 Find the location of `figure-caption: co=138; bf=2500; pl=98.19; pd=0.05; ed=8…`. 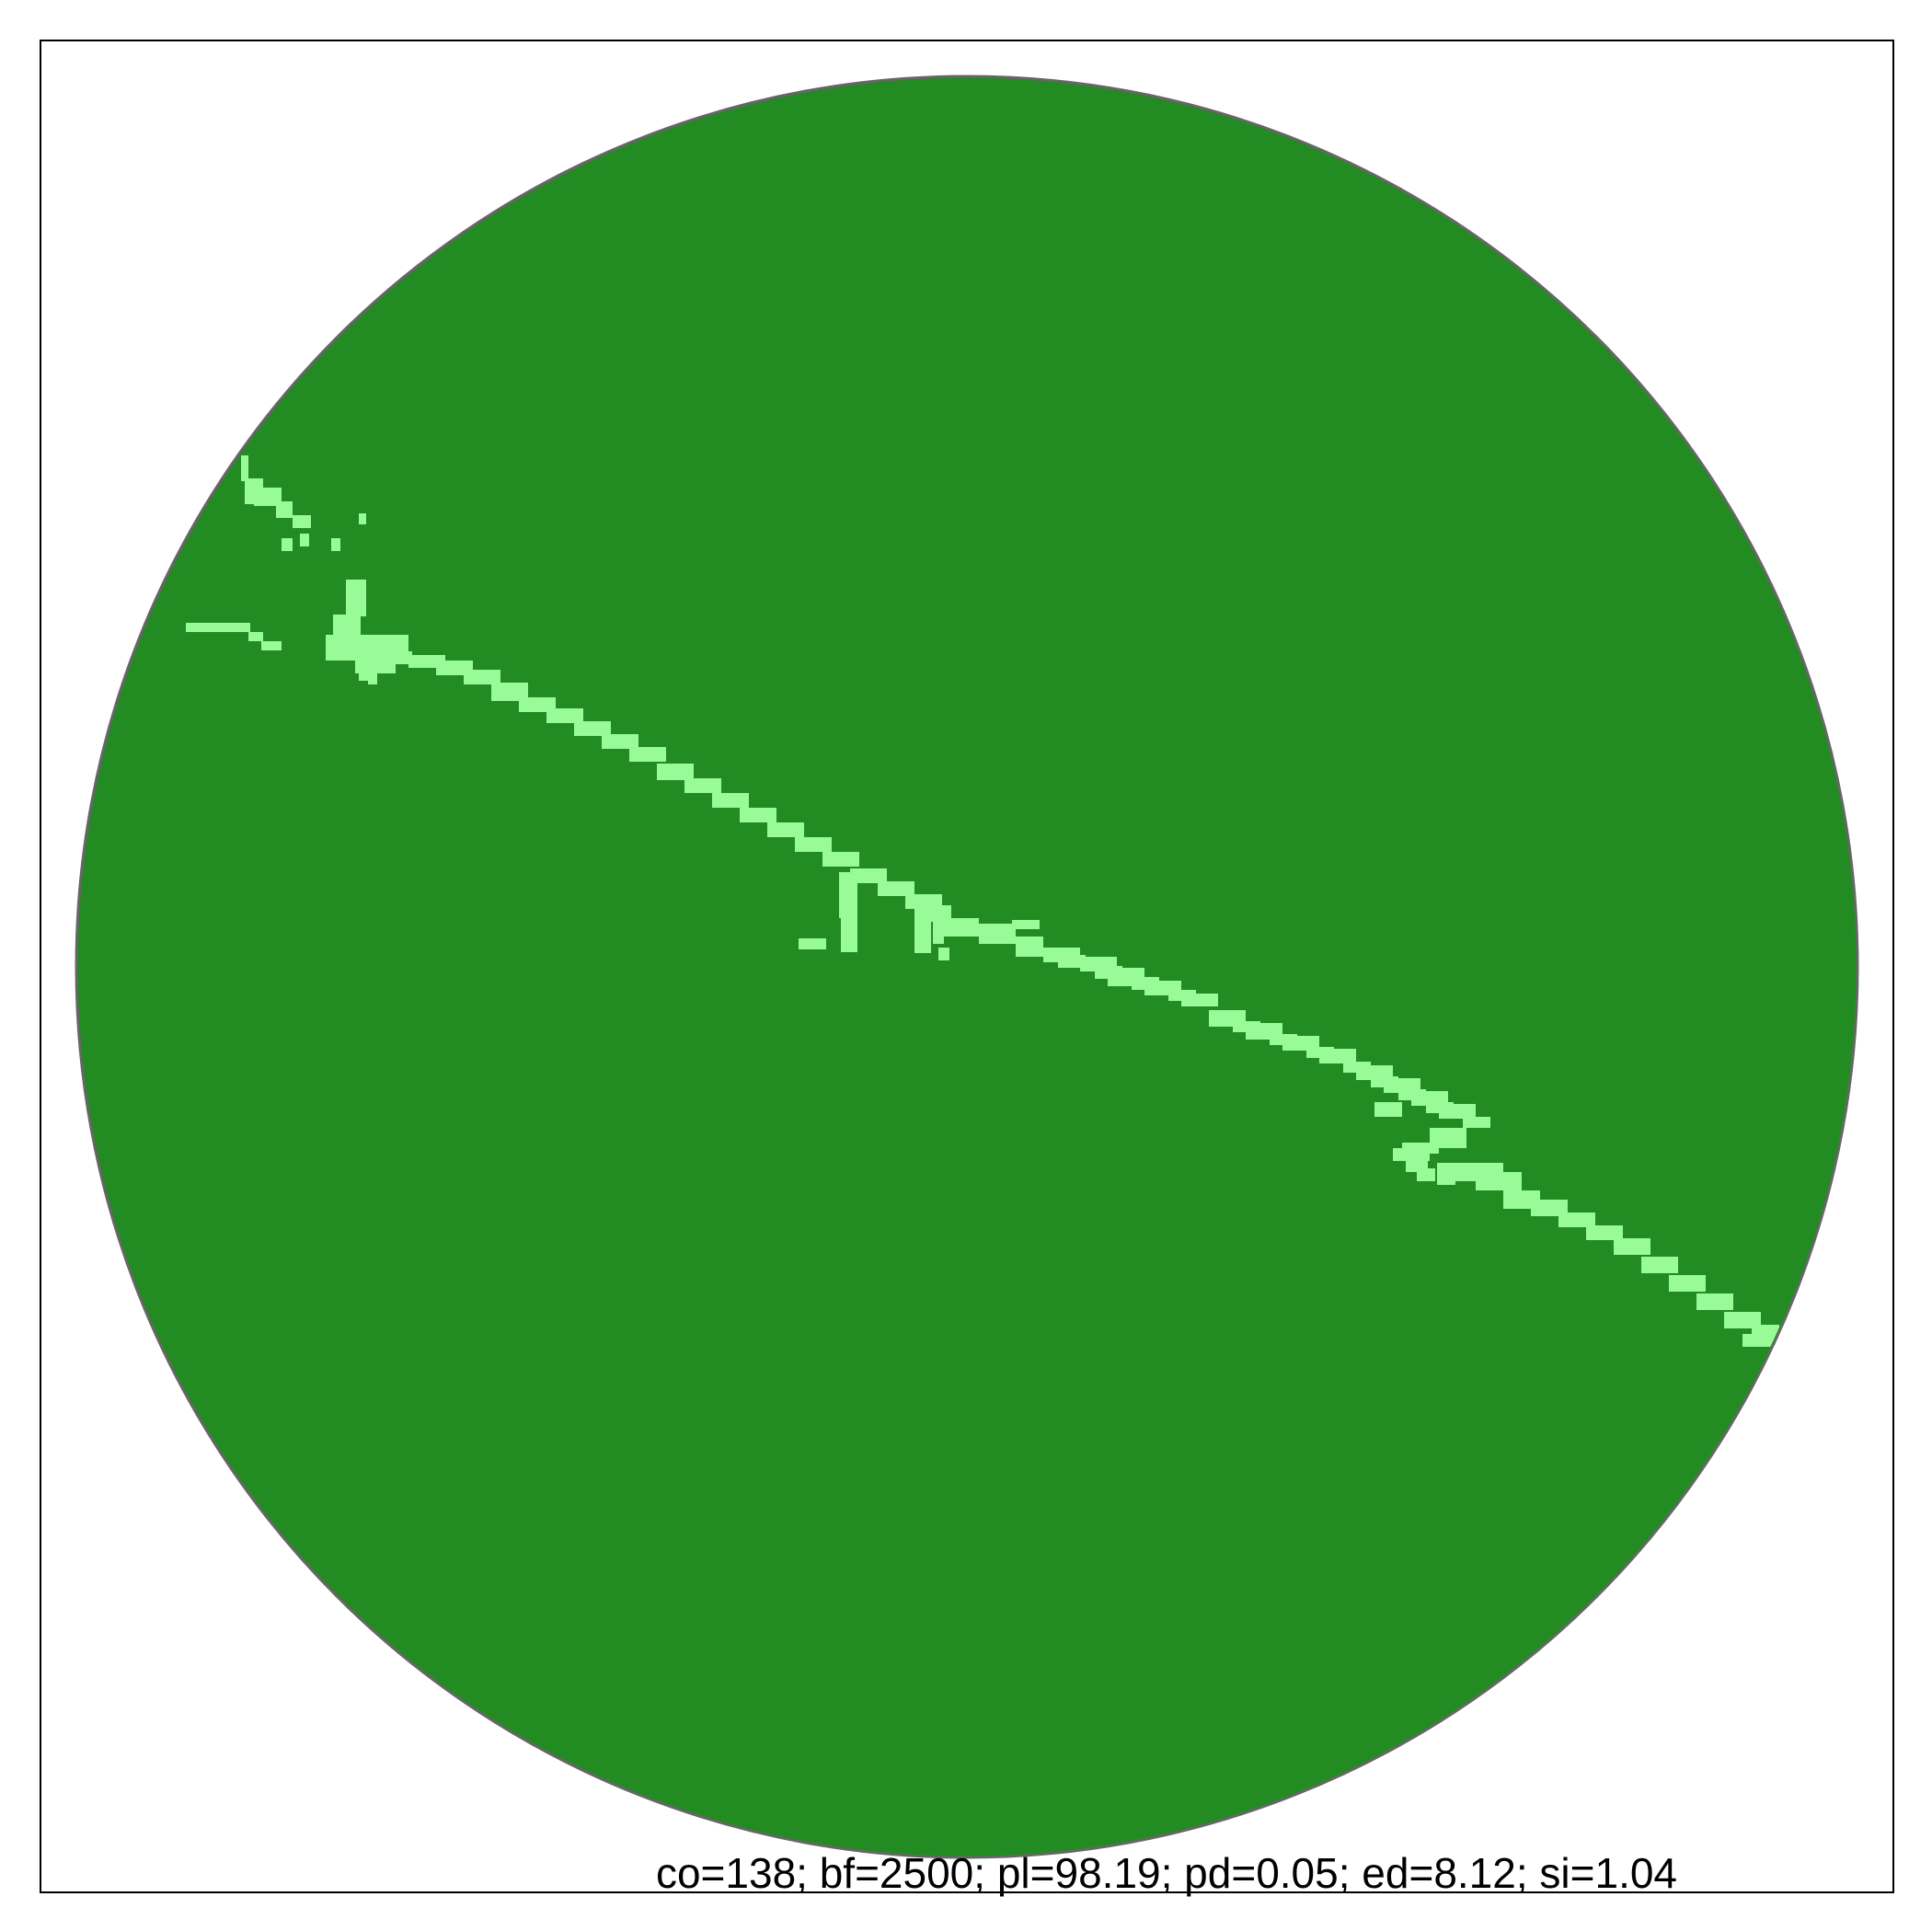

figure-caption: co=138; bf=2500; pl=98.19; pd=0.05; ed=8… is located at coordinates (1166, 1873).